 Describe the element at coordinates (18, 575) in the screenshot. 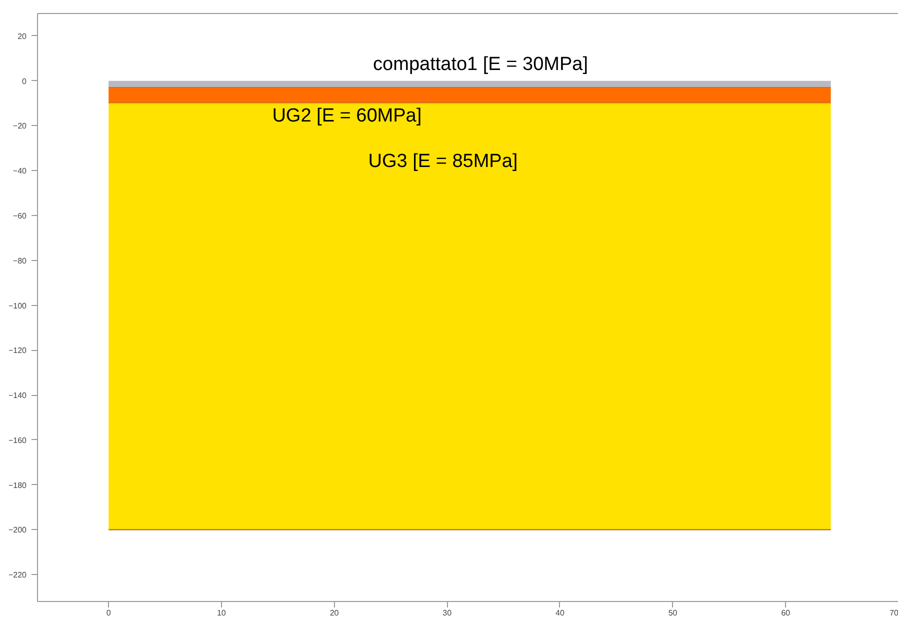

I see `y-tick-label: −220` at that location.